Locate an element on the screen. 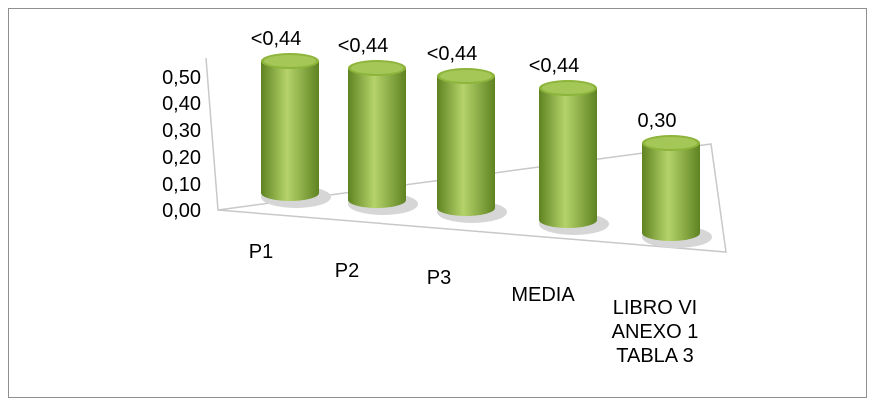 The width and height of the screenshot is (873, 404). y-tick-label: 0,00 is located at coordinates (181, 211).